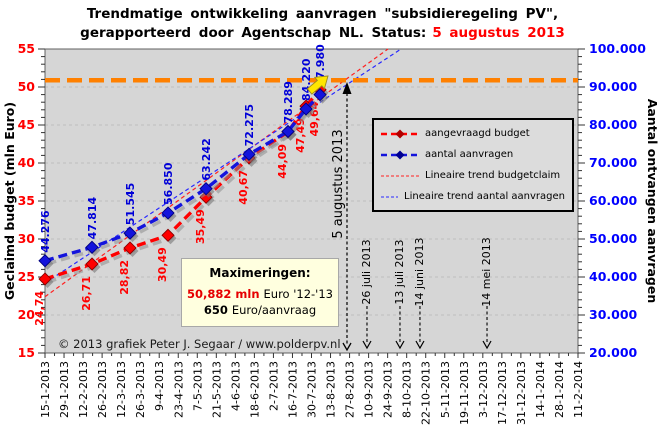 Image resolution: width=660 pixels, height=430 pixels. What do you see at coordinates (350, 389) in the screenshot?
I see `x-axis-tick-label: 27-8-2013` at bounding box center [350, 389].